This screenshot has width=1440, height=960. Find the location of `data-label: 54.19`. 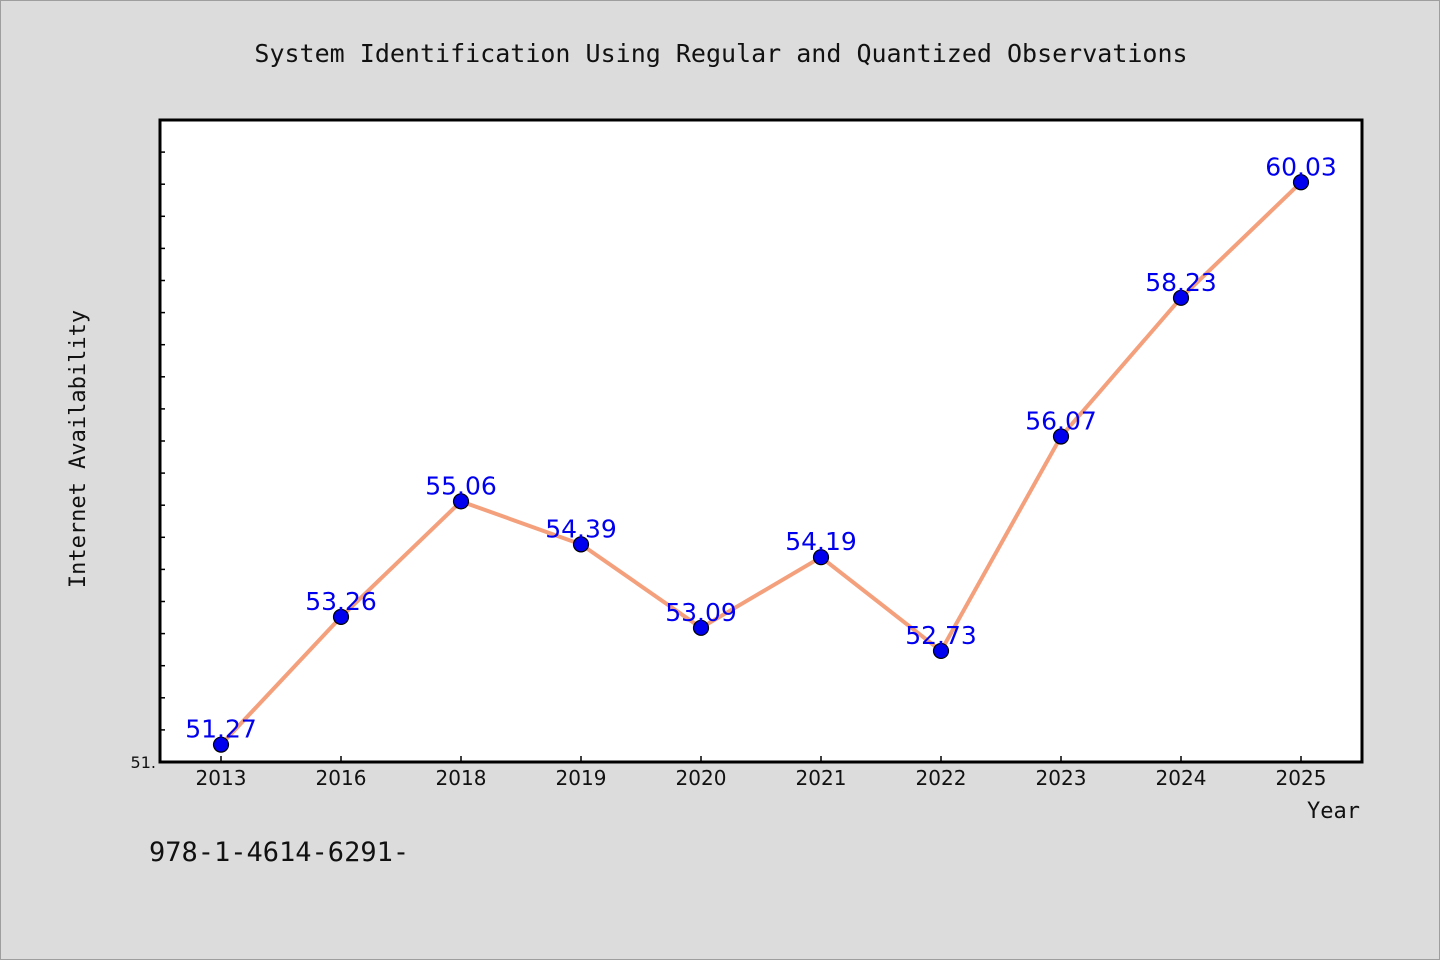

data-label: 54.19 is located at coordinates (821, 541).